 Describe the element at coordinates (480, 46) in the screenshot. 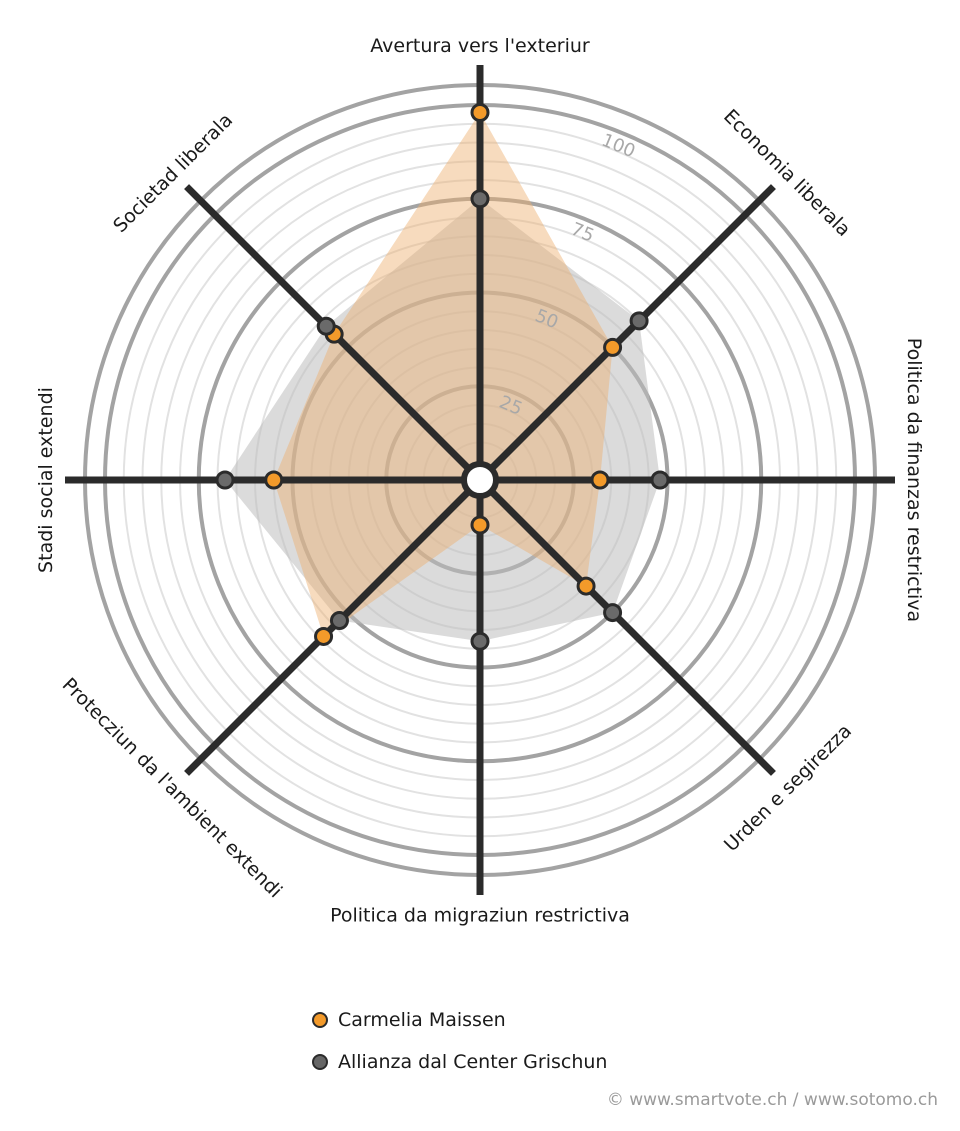

I see `axis-label: Avertura vers l'exteriur` at that location.